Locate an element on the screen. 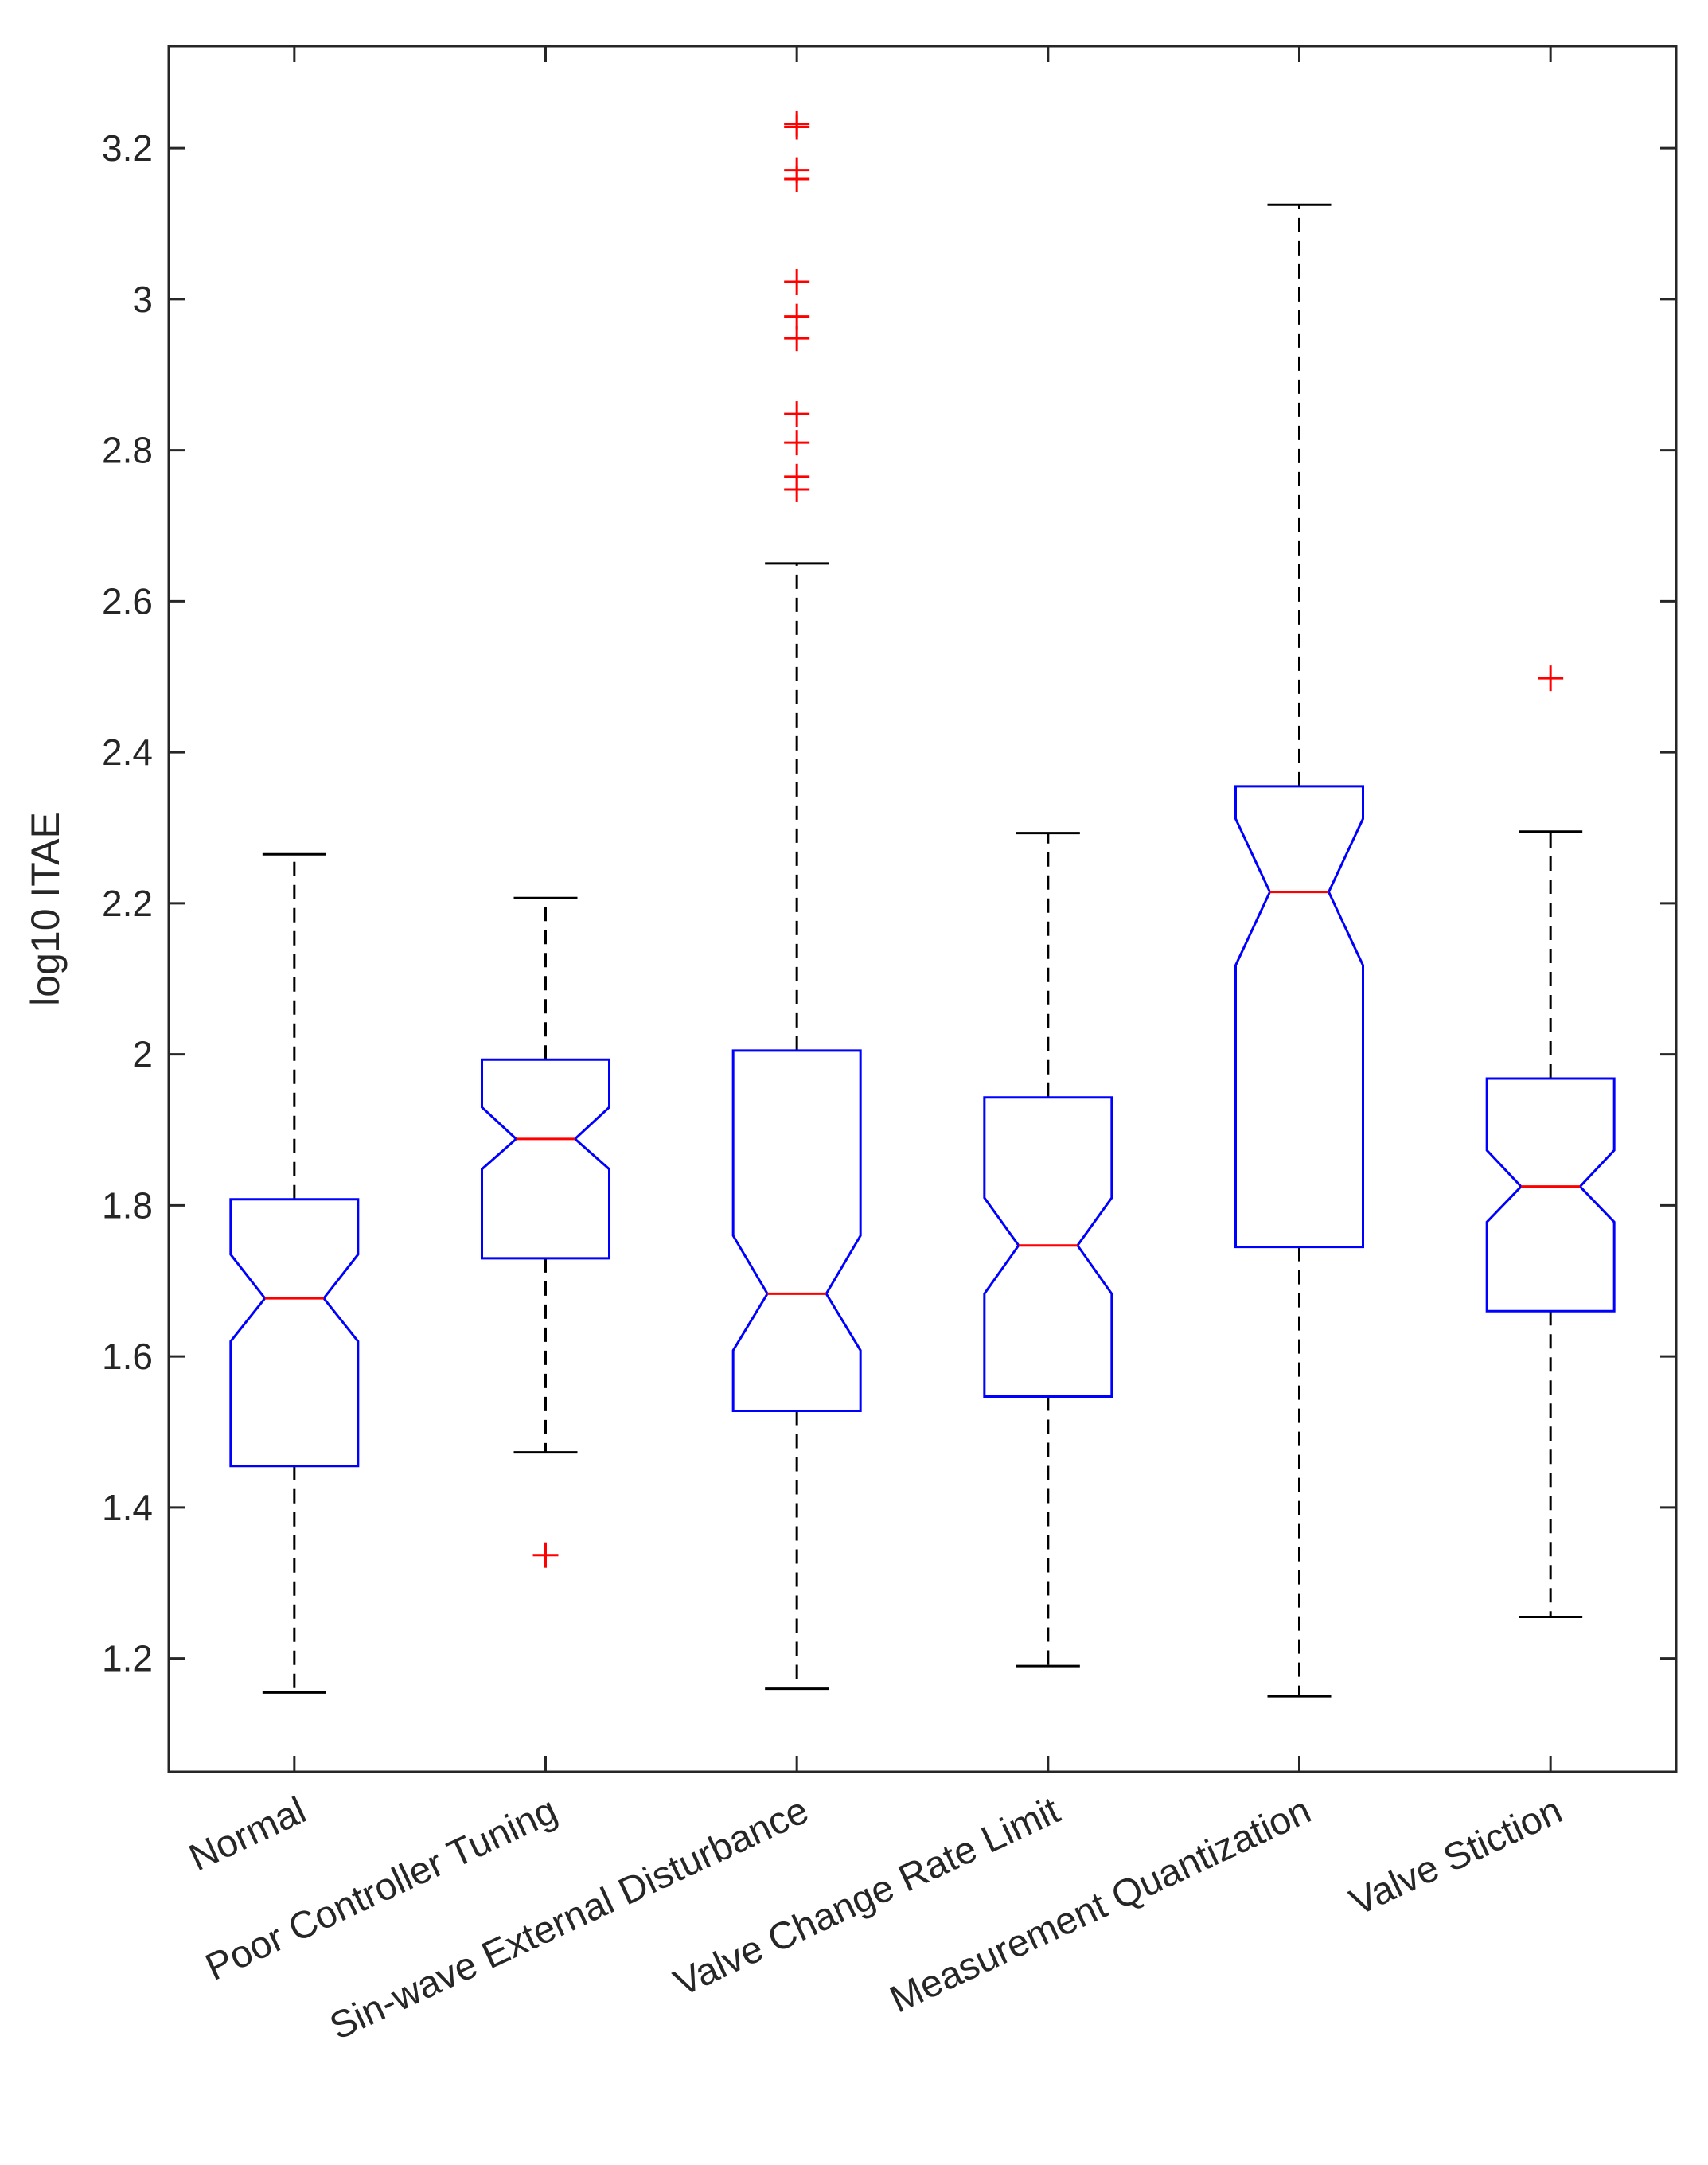 This screenshot has height=2165, width=1708. y-tick-label: 2 is located at coordinates (142, 1054).